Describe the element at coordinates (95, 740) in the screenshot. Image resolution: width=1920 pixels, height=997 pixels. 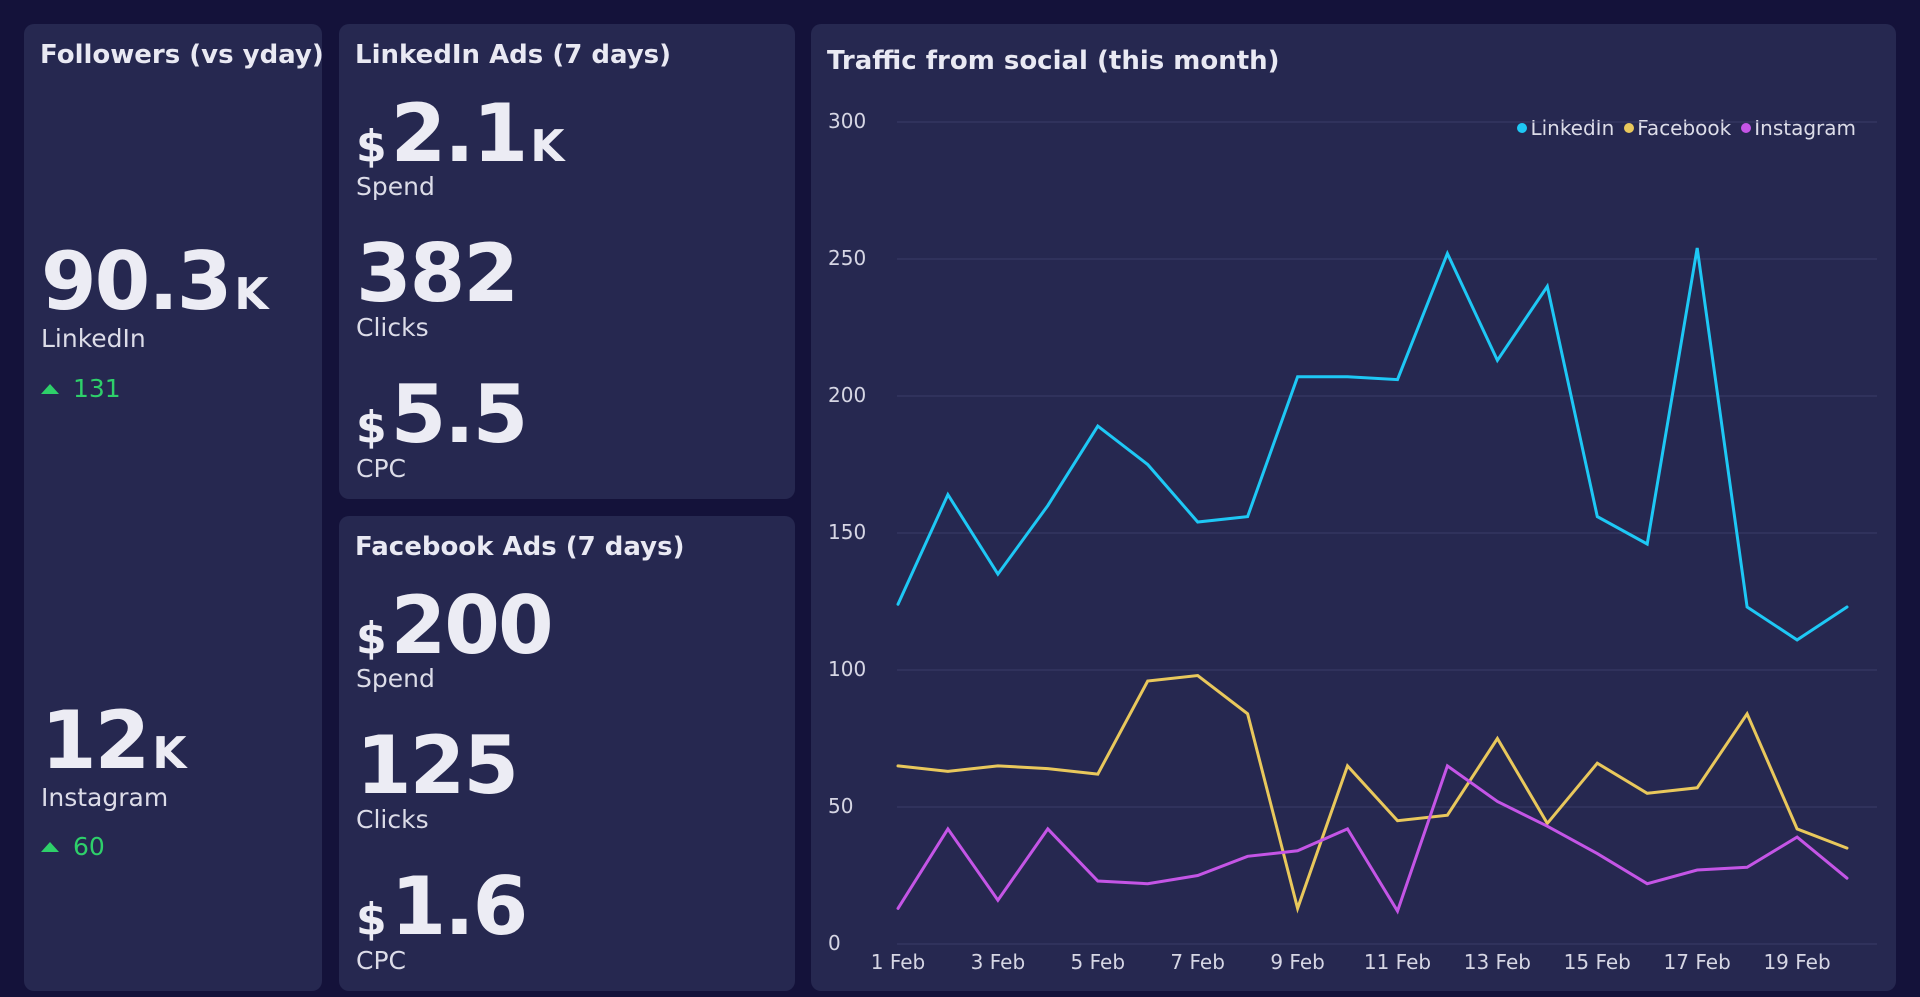
I see `instagram-followers-number: 12` at that location.